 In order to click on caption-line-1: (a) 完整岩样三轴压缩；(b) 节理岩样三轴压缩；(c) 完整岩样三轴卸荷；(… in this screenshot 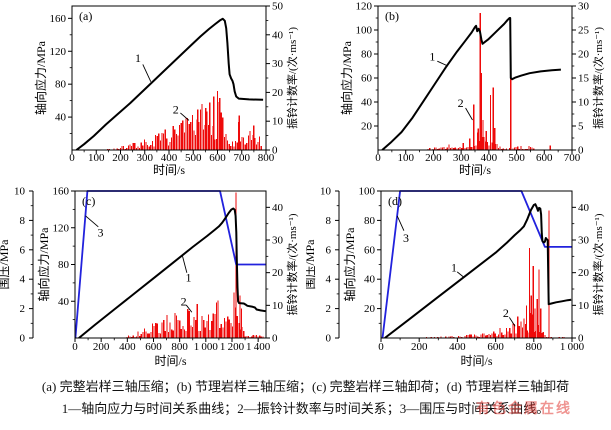, I will do `click(305, 386)`.